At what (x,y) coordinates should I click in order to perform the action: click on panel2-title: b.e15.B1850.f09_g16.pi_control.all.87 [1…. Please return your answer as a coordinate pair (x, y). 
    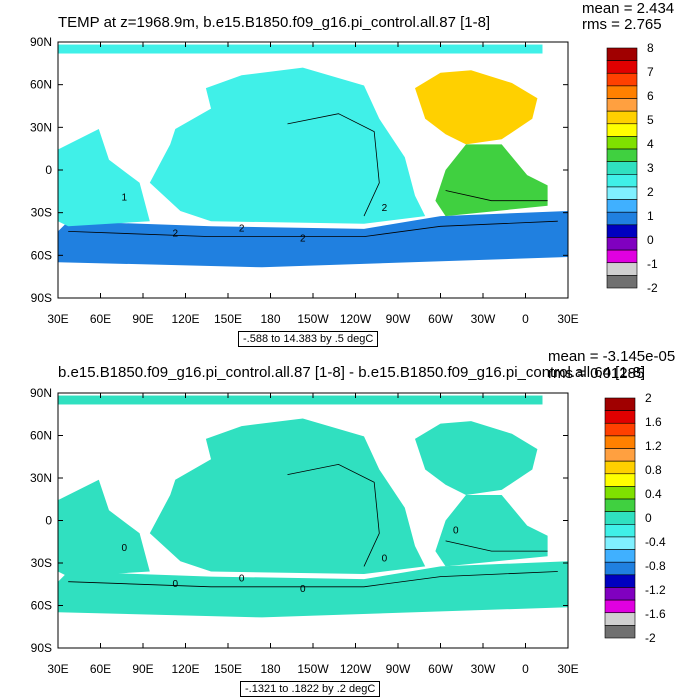
    Looking at the image, I should click on (352, 372).